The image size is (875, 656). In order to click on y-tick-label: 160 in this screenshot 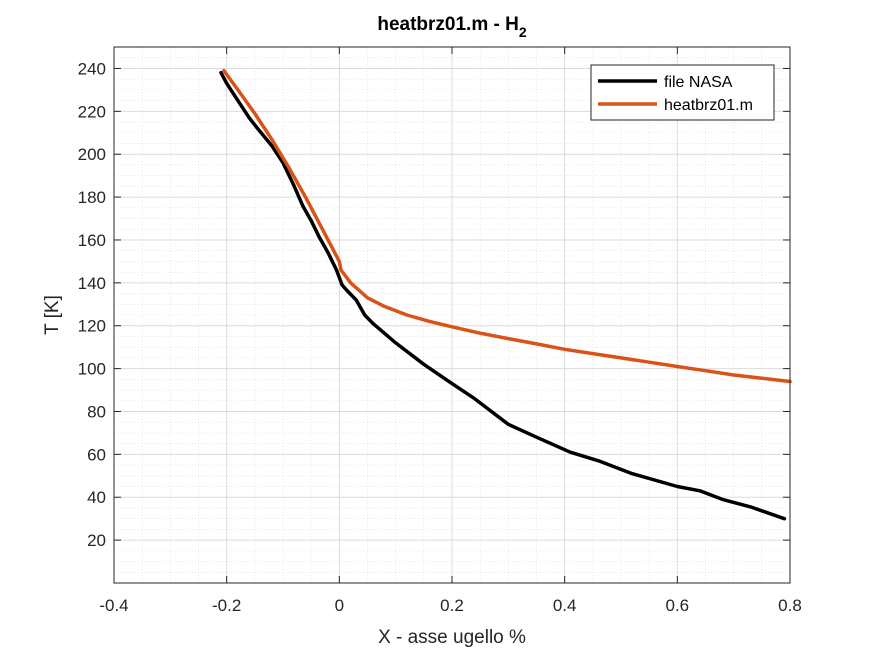, I will do `click(92, 240)`.